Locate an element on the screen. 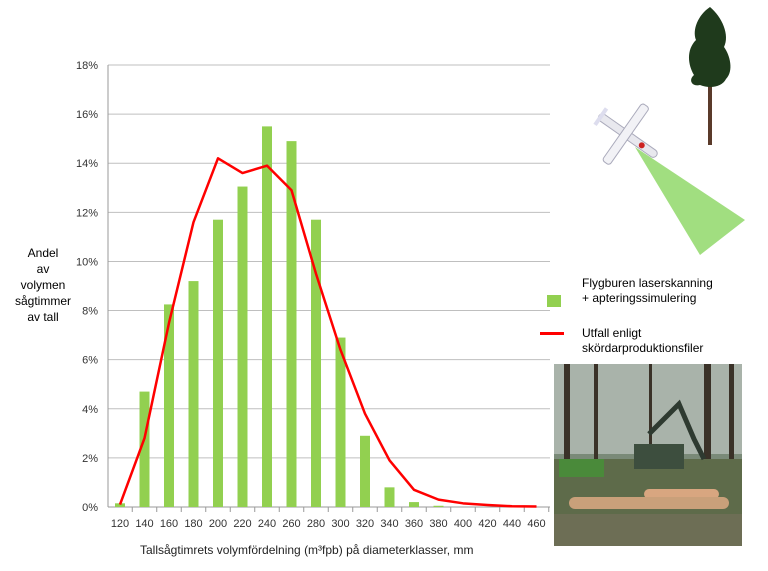 Image resolution: width=768 pixels, height=571 pixels. legend-text: Utfall enligt is located at coordinates (612, 333).